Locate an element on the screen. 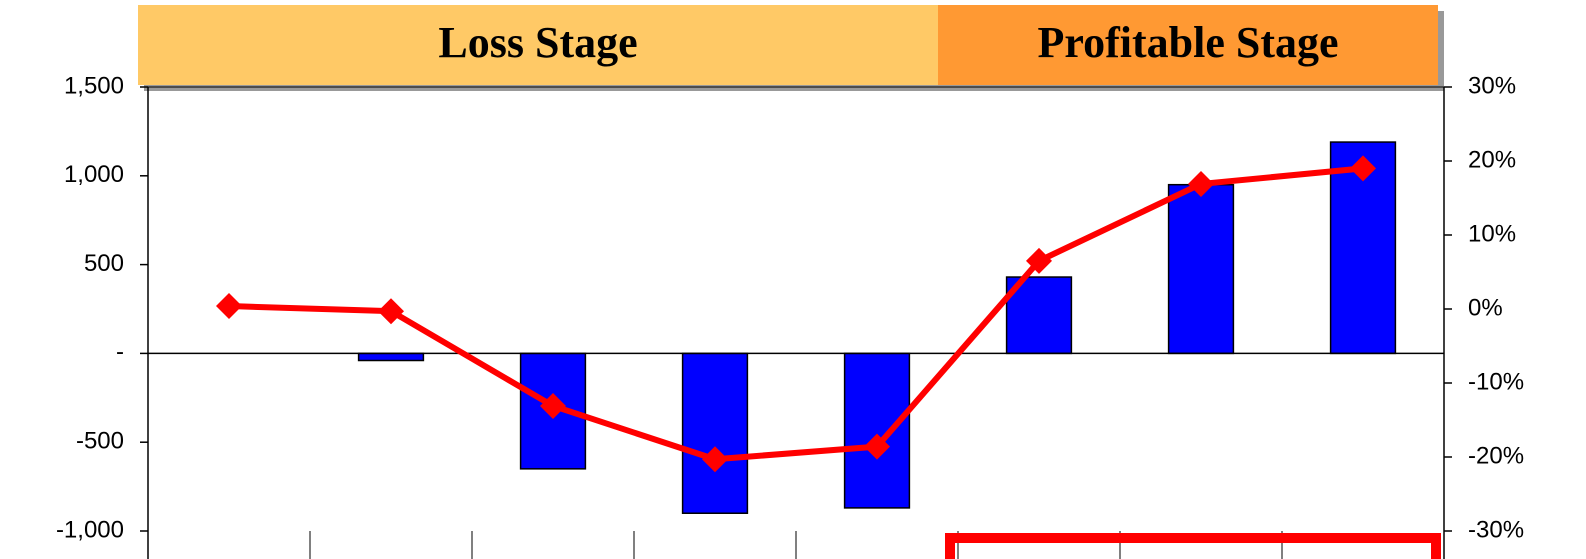  y-tick-label: - is located at coordinates (120, 352).